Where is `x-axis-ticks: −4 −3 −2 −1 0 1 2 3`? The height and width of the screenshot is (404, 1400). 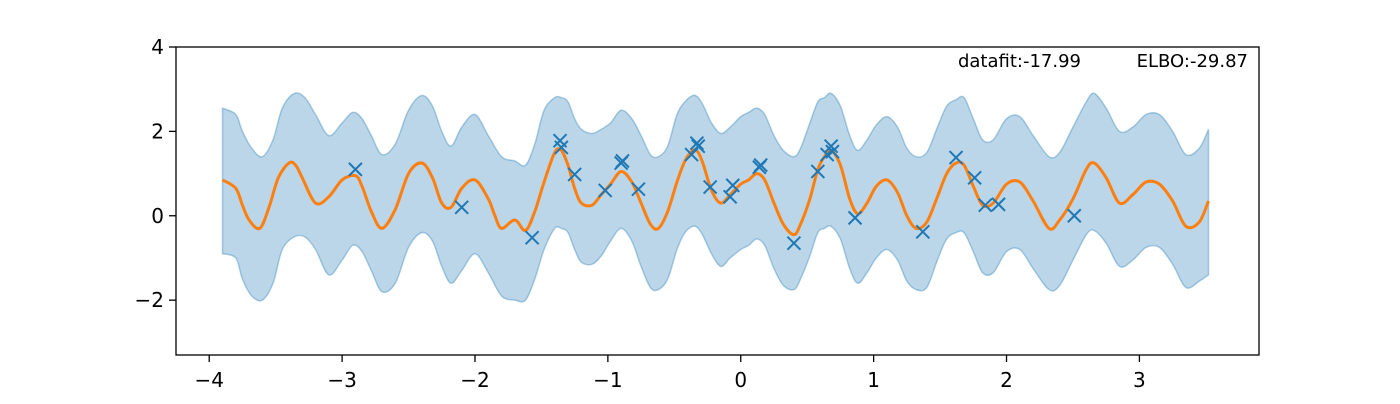
x-axis-ticks: −4 −3 −2 −1 0 1 2 3 is located at coordinates (670, 373).